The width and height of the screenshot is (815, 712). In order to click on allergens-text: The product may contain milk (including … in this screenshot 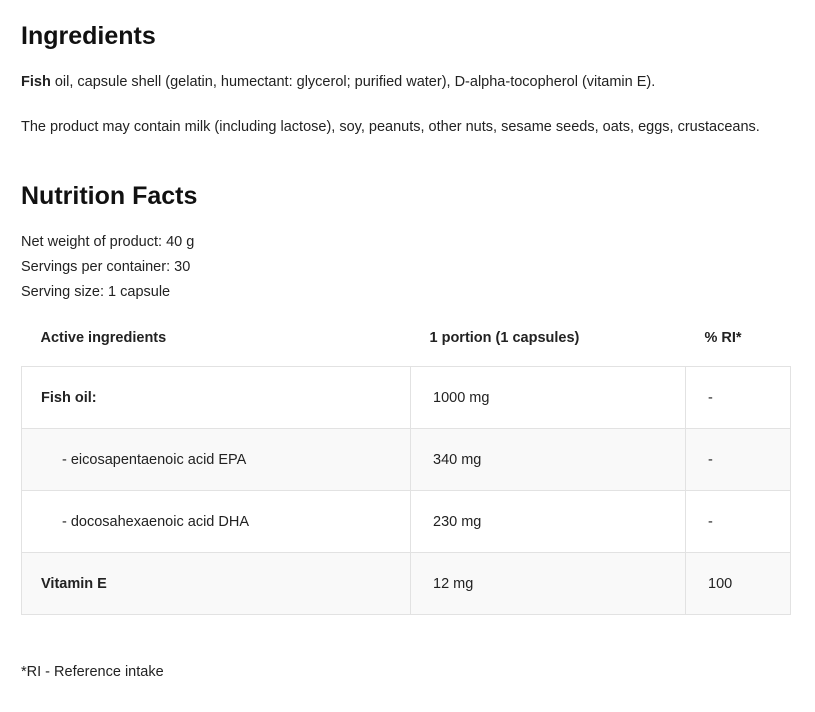, I will do `click(390, 127)`.